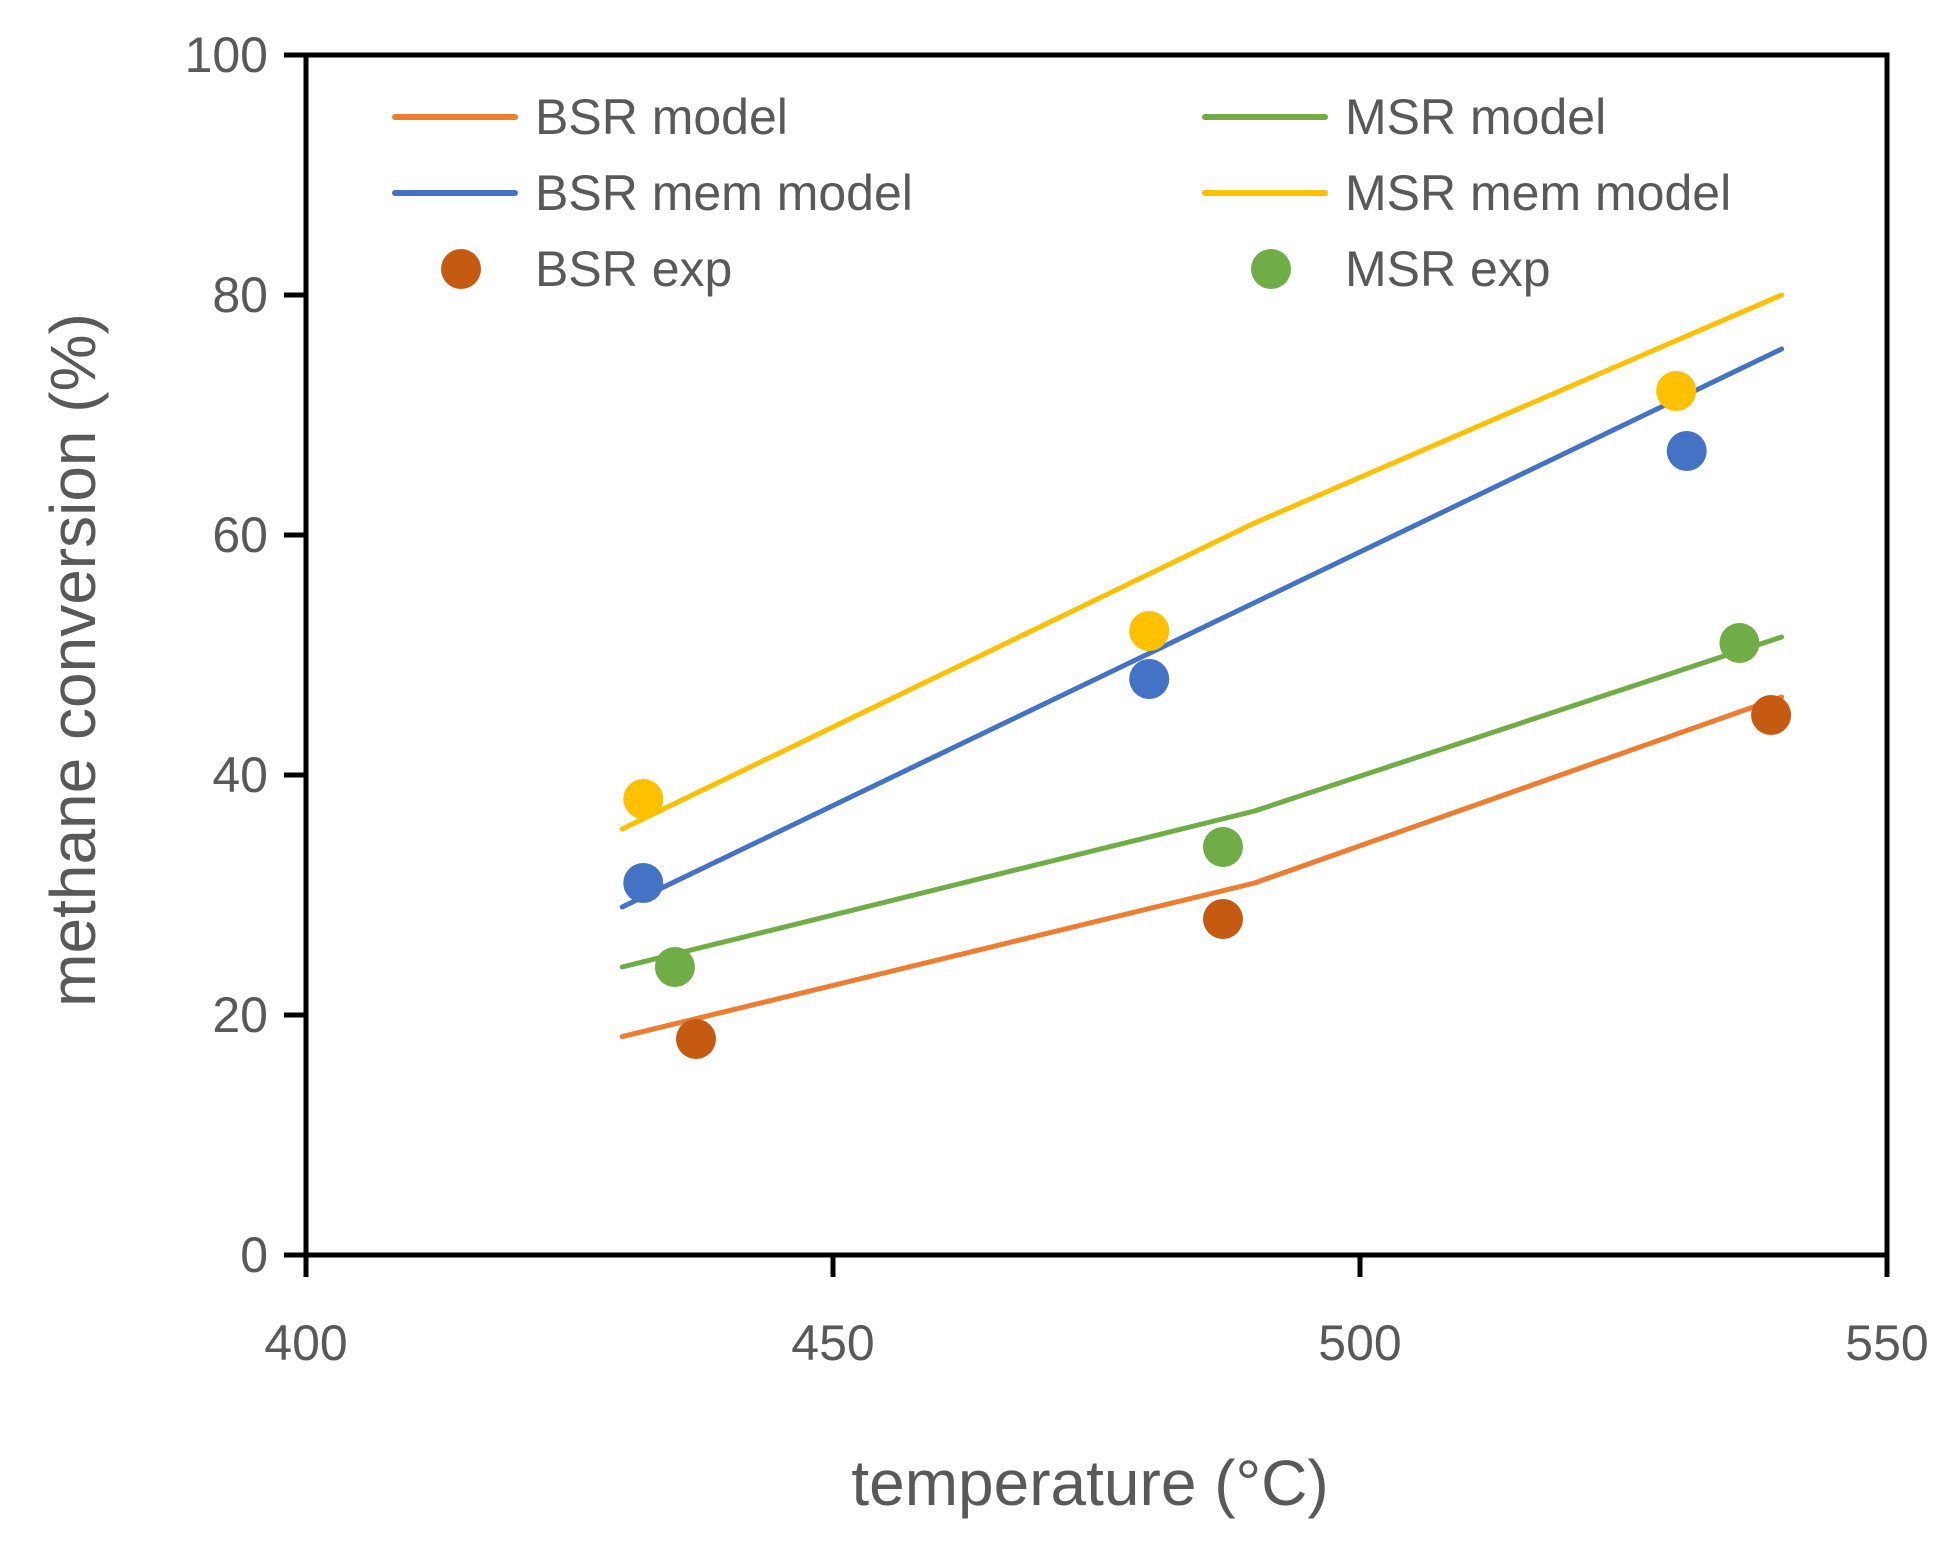  I want to click on legend-label-bsr-model: BSR model, so click(661, 117).